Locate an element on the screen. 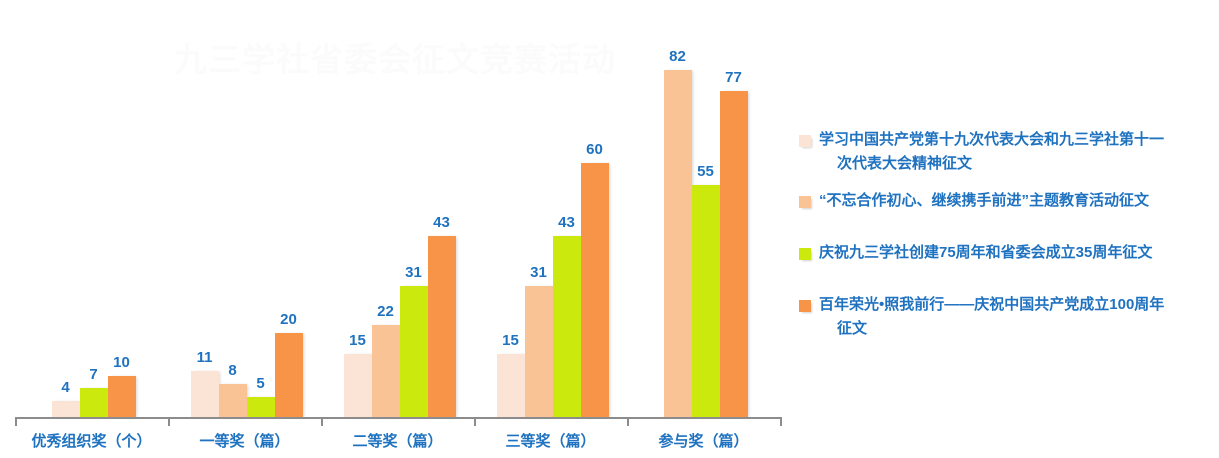 The image size is (1219, 458). bar: 8 is located at coordinates (232, 213).